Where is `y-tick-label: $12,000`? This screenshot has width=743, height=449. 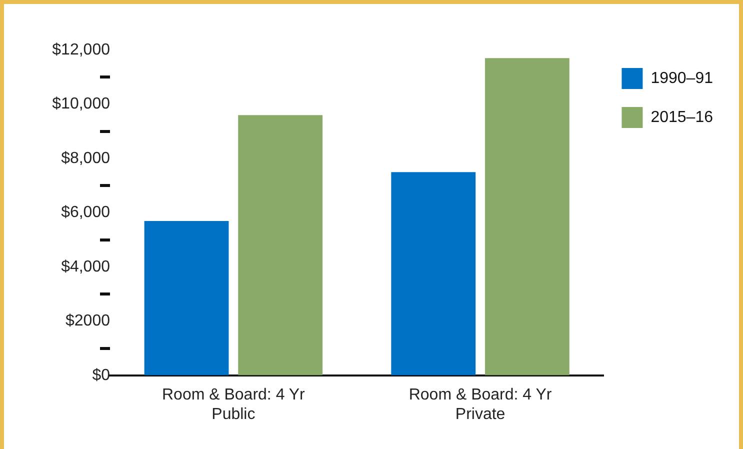
y-tick-label: $12,000 is located at coordinates (81, 49).